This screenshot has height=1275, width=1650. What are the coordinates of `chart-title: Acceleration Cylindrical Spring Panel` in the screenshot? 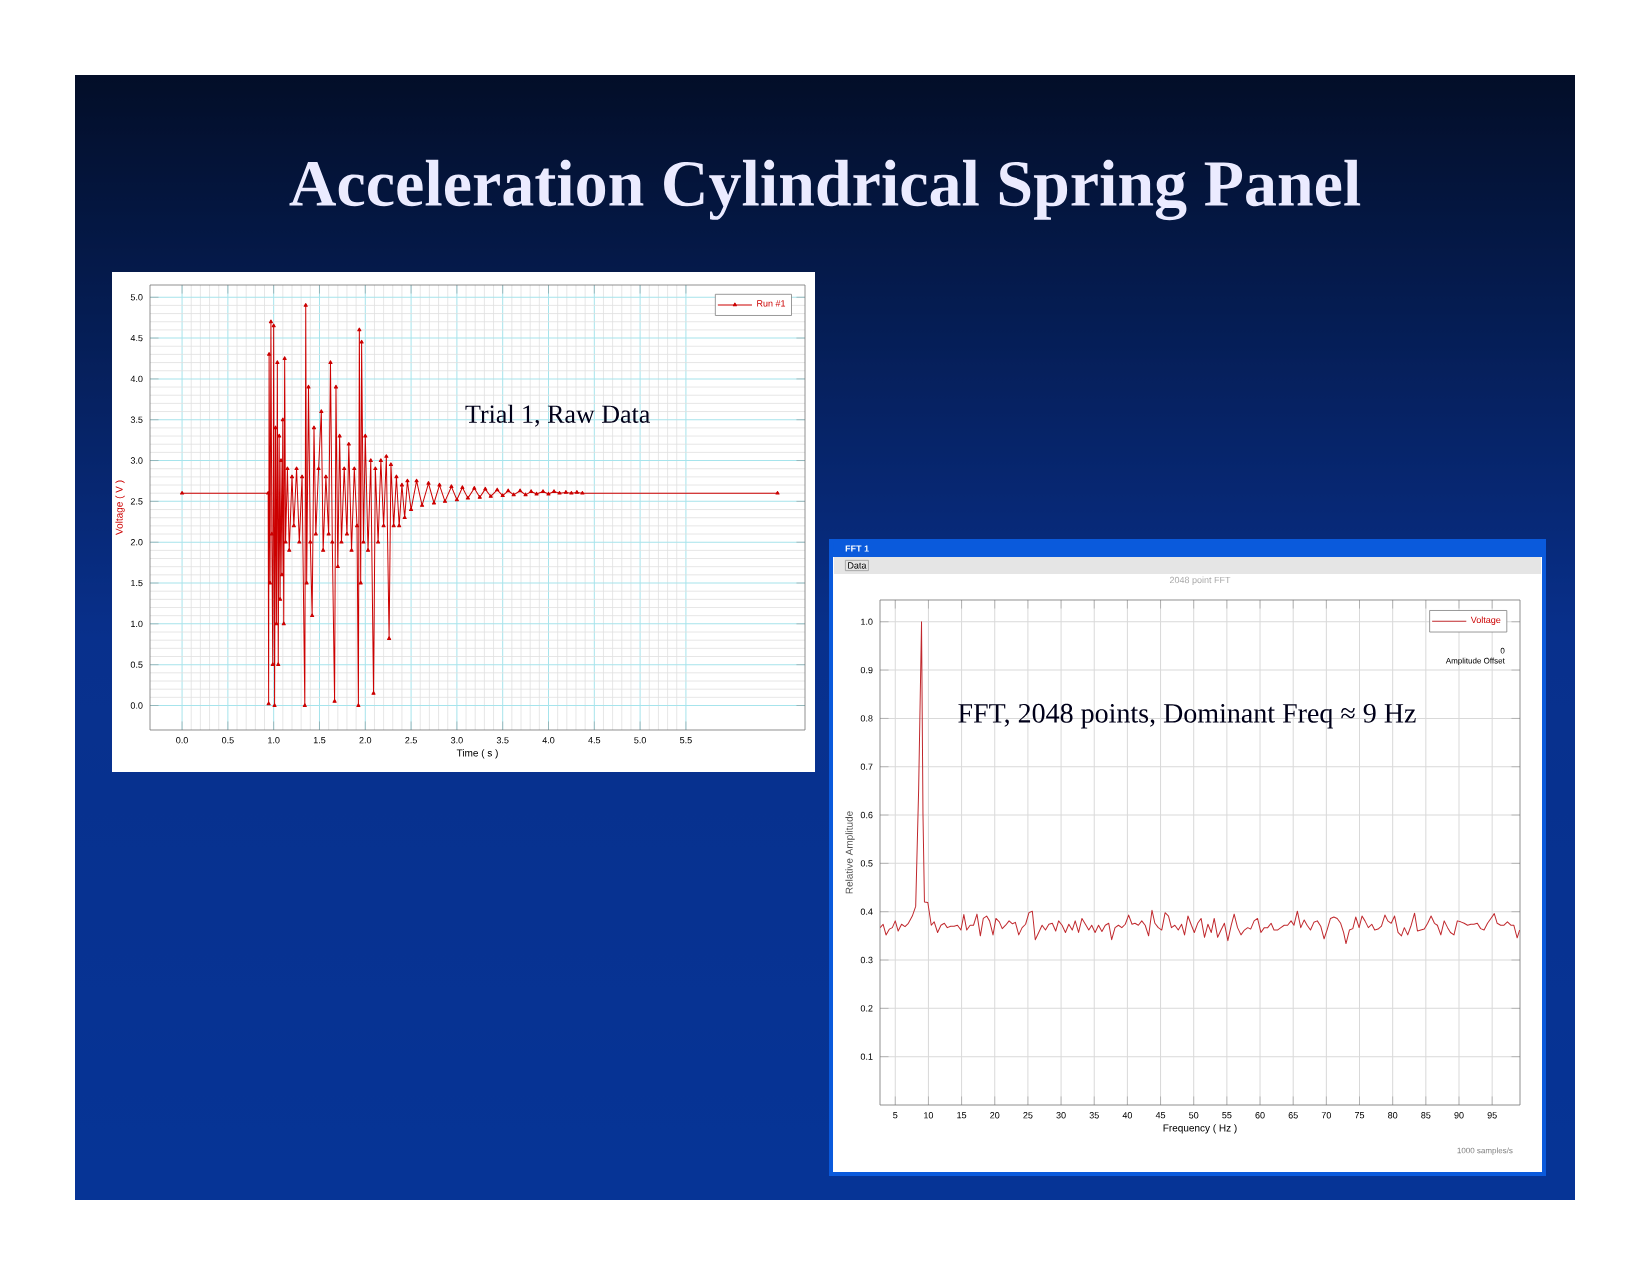 It's located at (825, 190).